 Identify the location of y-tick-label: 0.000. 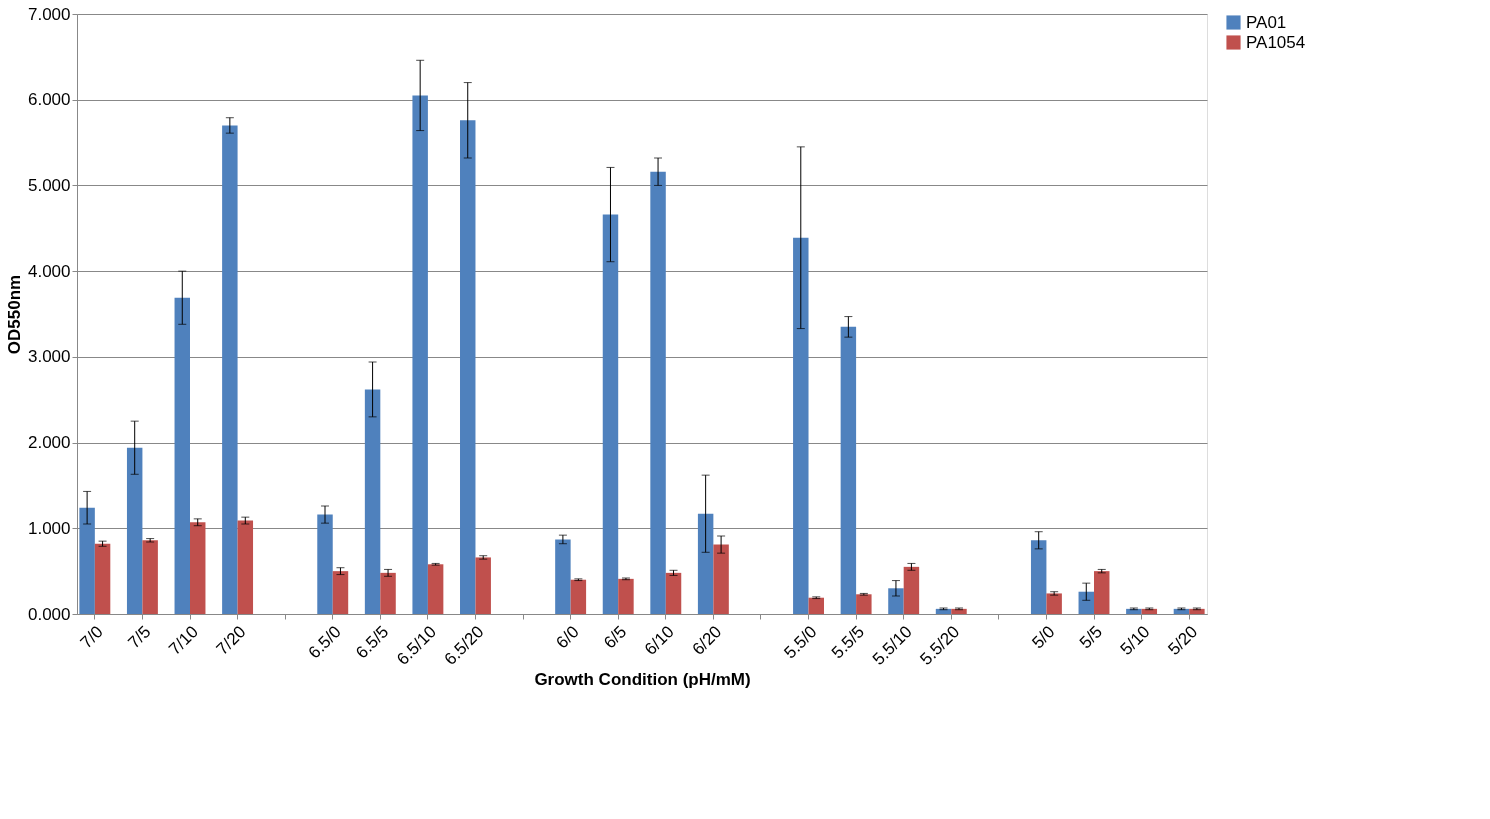
(49, 614).